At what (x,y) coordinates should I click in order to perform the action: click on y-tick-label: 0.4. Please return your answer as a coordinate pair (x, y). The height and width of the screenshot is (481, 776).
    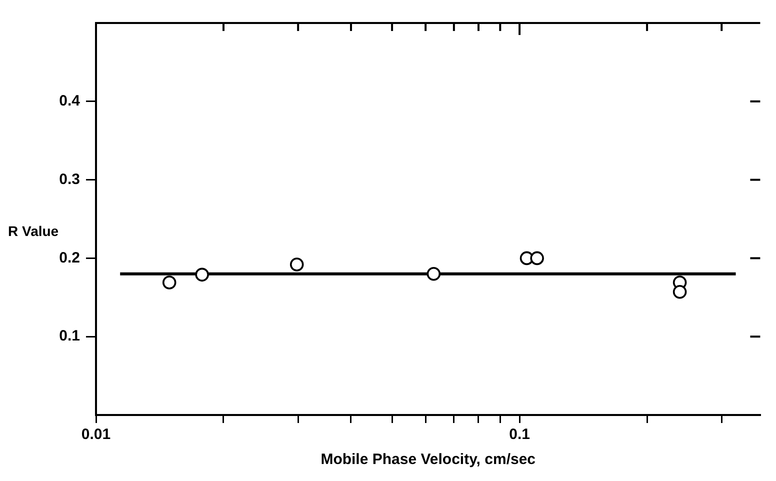
    Looking at the image, I should click on (70, 101).